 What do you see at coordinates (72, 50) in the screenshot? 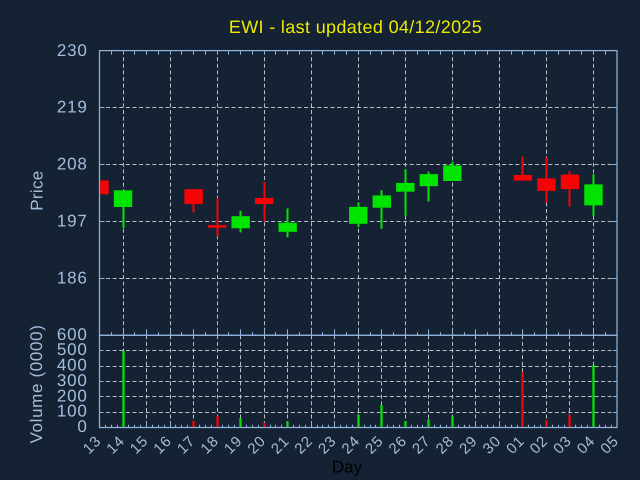
I see `svg-text: 230` at bounding box center [72, 50].